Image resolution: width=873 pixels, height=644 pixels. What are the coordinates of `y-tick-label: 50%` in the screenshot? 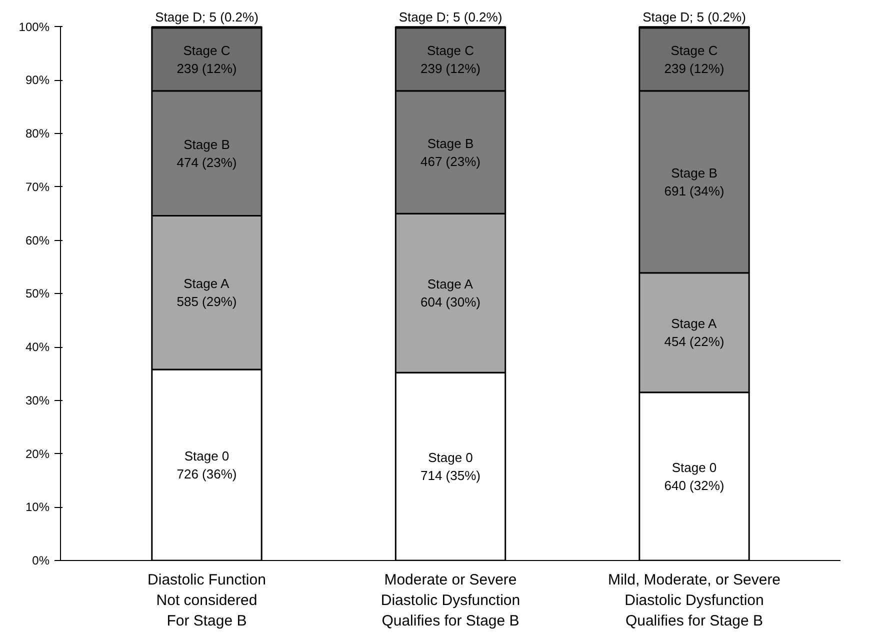 It's located at (37, 293).